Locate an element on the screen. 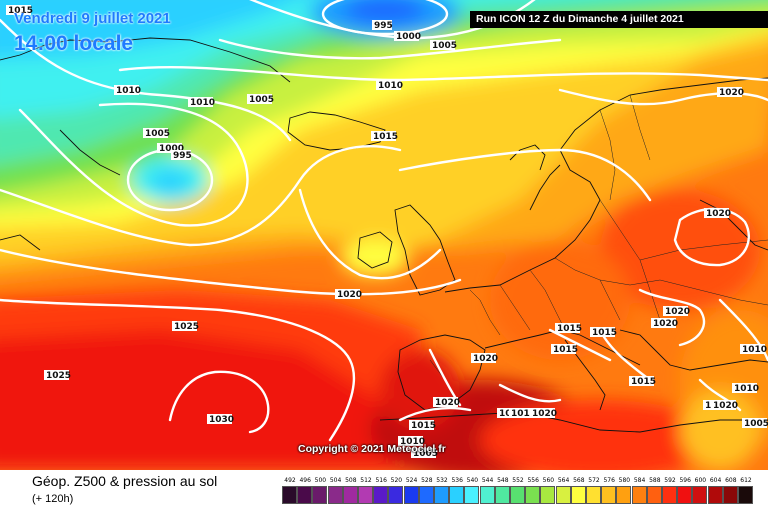 The width and height of the screenshot is (768, 512). scale-label: 500 is located at coordinates (320, 480).